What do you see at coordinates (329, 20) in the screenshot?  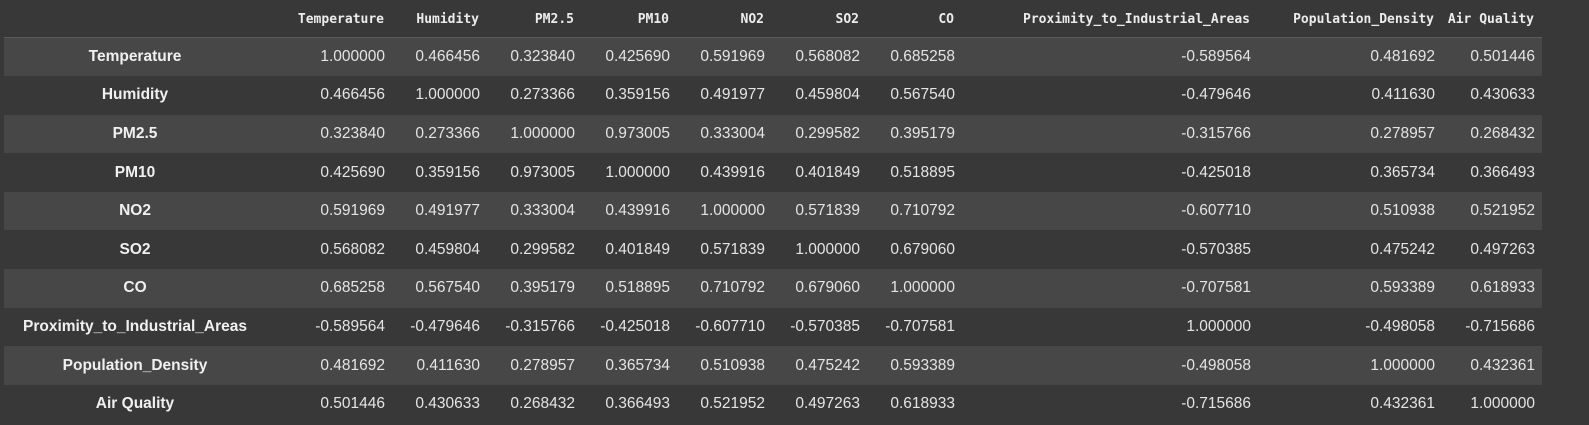 I see `column-header: Temperature` at bounding box center [329, 20].